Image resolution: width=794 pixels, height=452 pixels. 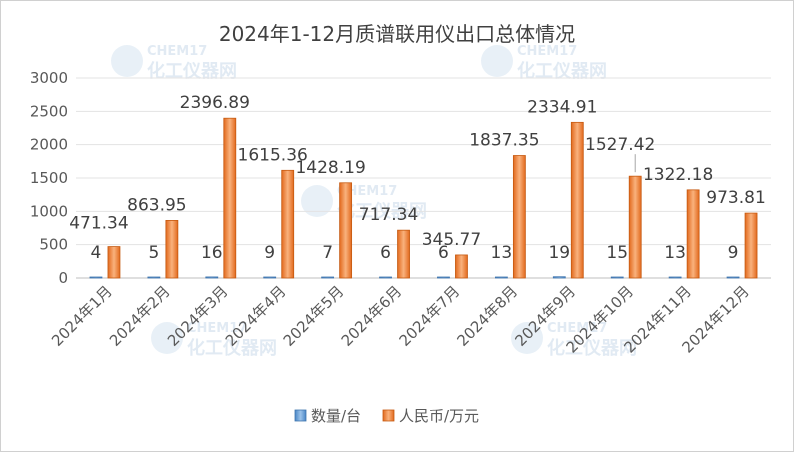 What do you see at coordinates (98, 224) in the screenshot?
I see `data-label-rmb: 471.34` at bounding box center [98, 224].